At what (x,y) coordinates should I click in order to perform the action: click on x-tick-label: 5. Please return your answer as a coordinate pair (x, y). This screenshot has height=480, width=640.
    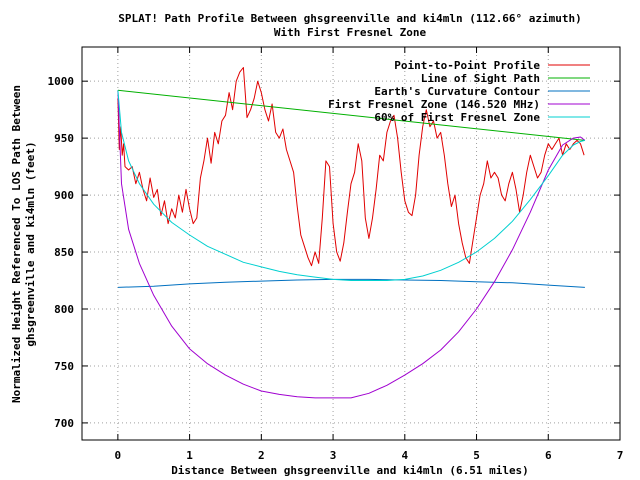
    Looking at the image, I should click on (476, 455).